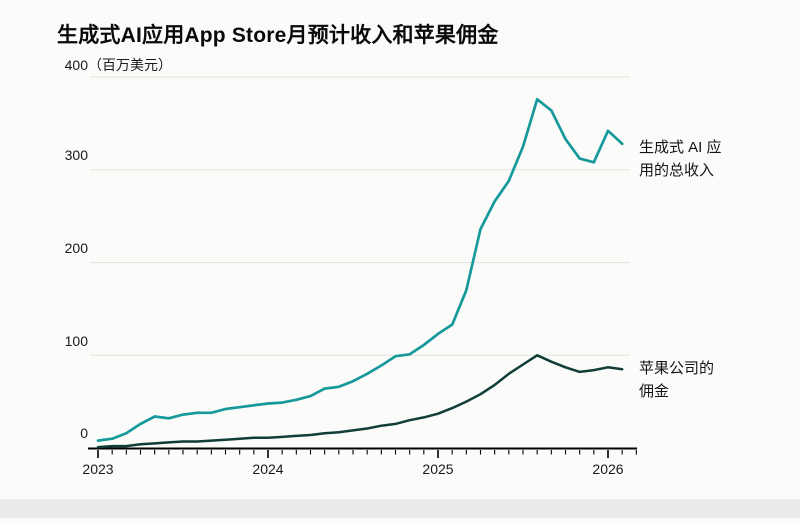  I want to click on y-axis-label-300: 300, so click(65, 156).